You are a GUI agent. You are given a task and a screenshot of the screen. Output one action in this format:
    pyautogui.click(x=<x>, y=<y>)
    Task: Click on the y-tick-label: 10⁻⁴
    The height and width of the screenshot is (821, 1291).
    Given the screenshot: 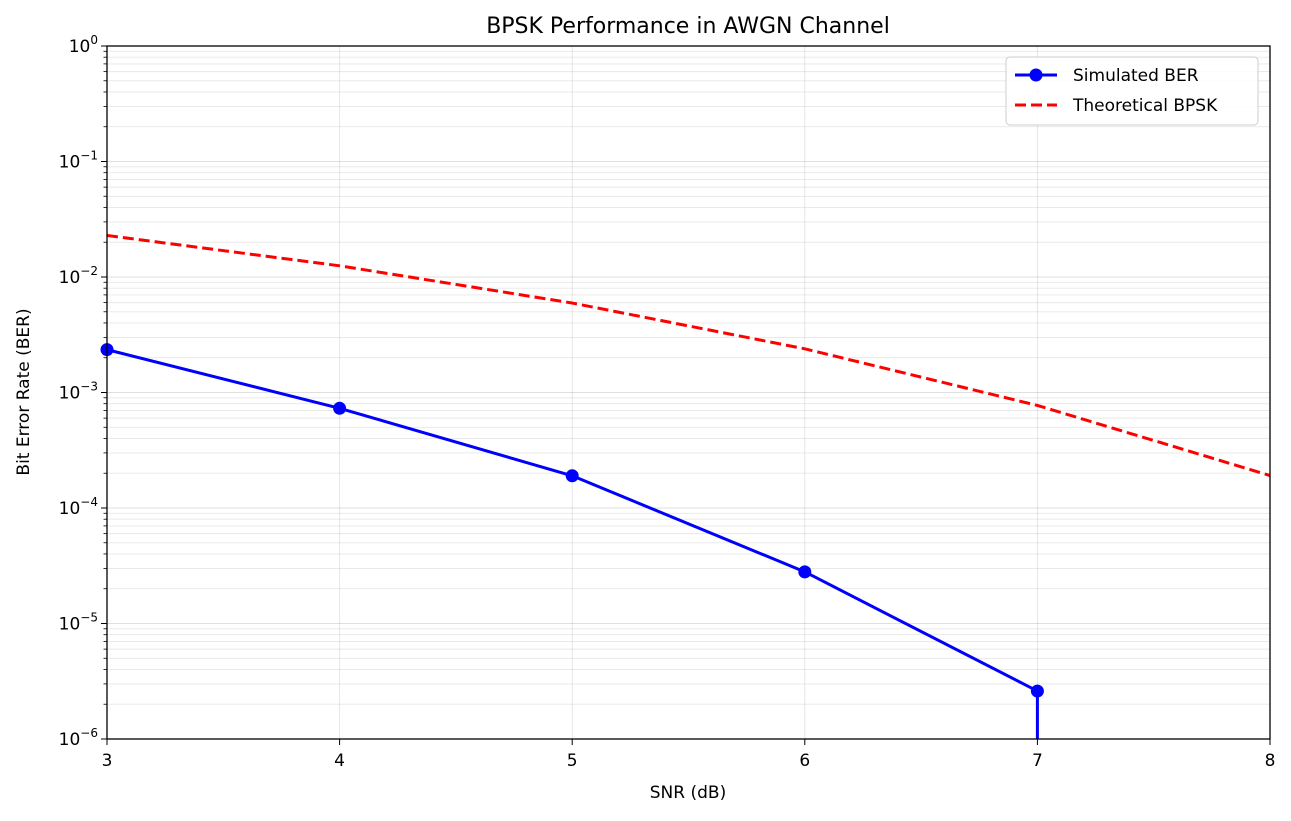 What is the action you would take?
    pyautogui.click(x=78, y=507)
    